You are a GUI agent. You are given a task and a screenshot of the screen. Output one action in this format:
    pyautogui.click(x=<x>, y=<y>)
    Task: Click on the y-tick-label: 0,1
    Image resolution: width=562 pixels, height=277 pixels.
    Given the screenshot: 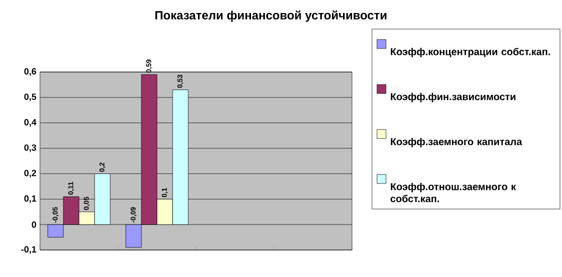 What is the action you would take?
    pyautogui.click(x=30, y=199)
    